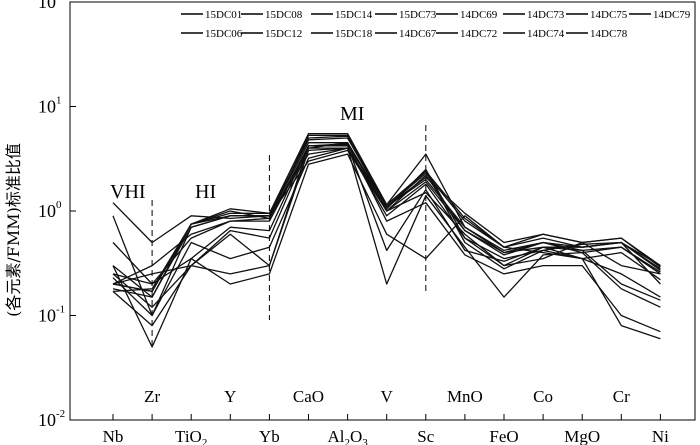  What do you see at coordinates (354, 15) in the screenshot?
I see `legend-label: 15DC14` at bounding box center [354, 15].